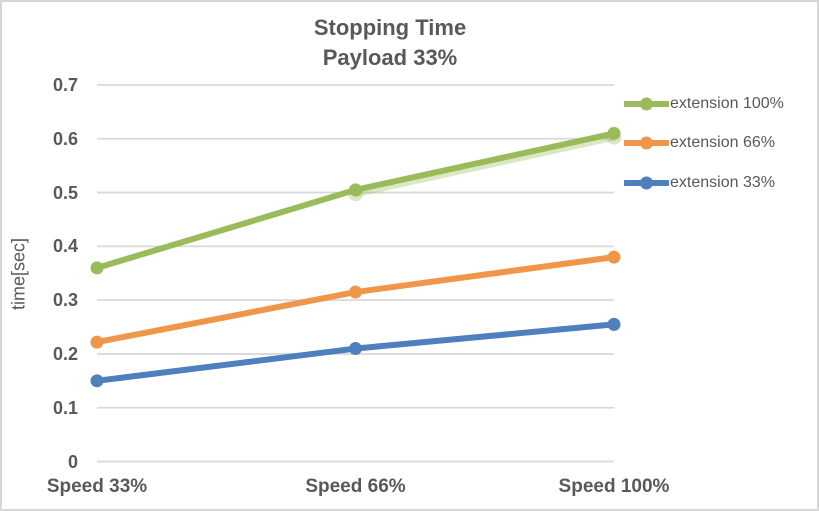  Describe the element at coordinates (614, 133) in the screenshot. I see `marker-extension-100--point-2` at that location.